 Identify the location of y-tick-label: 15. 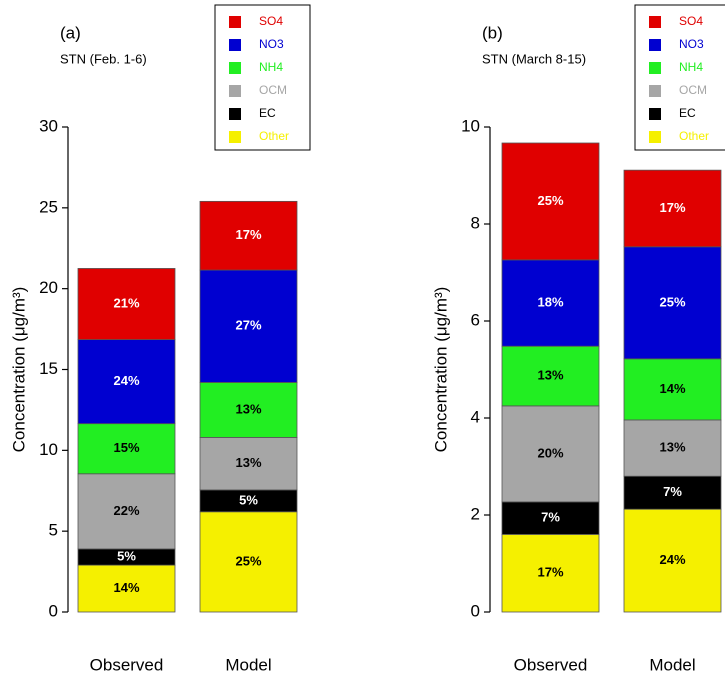
(48, 368).